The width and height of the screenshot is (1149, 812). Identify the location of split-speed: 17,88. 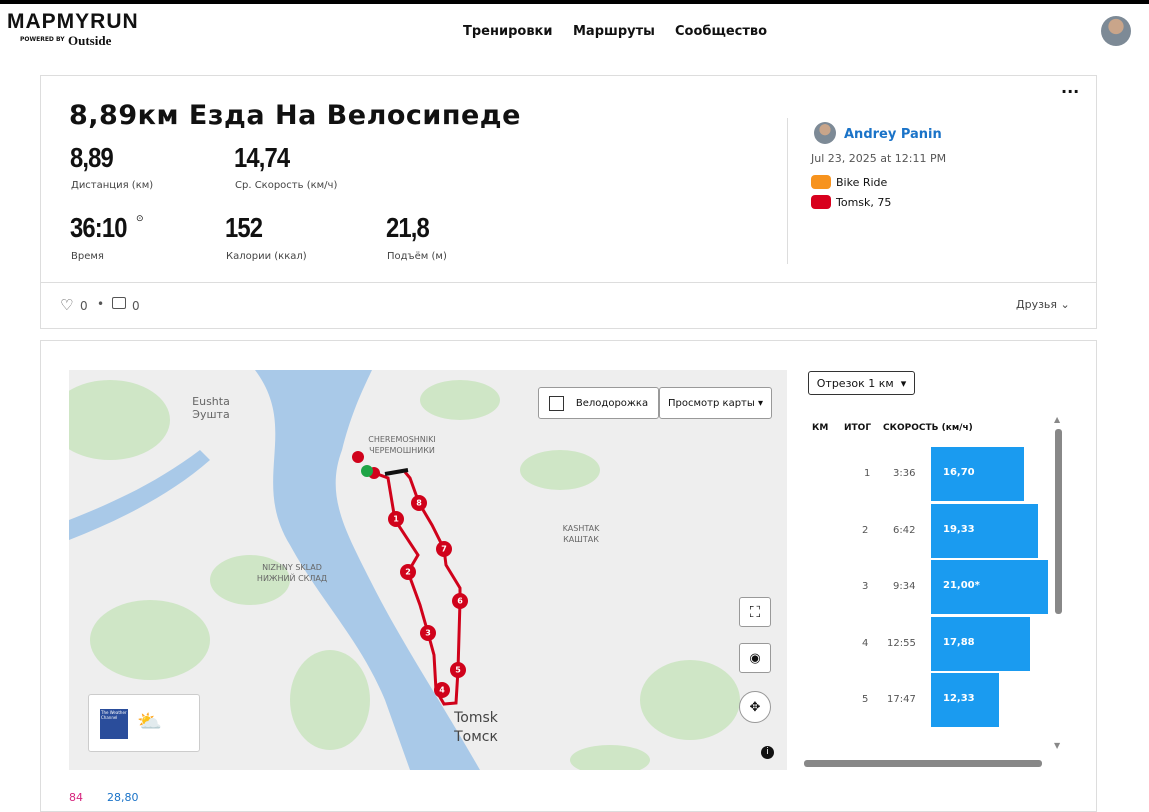
(959, 642).